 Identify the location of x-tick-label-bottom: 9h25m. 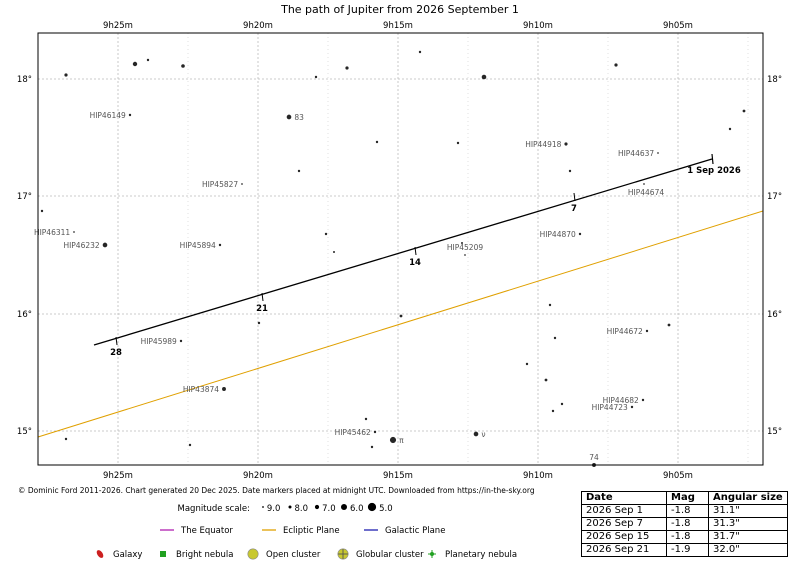
(118, 476).